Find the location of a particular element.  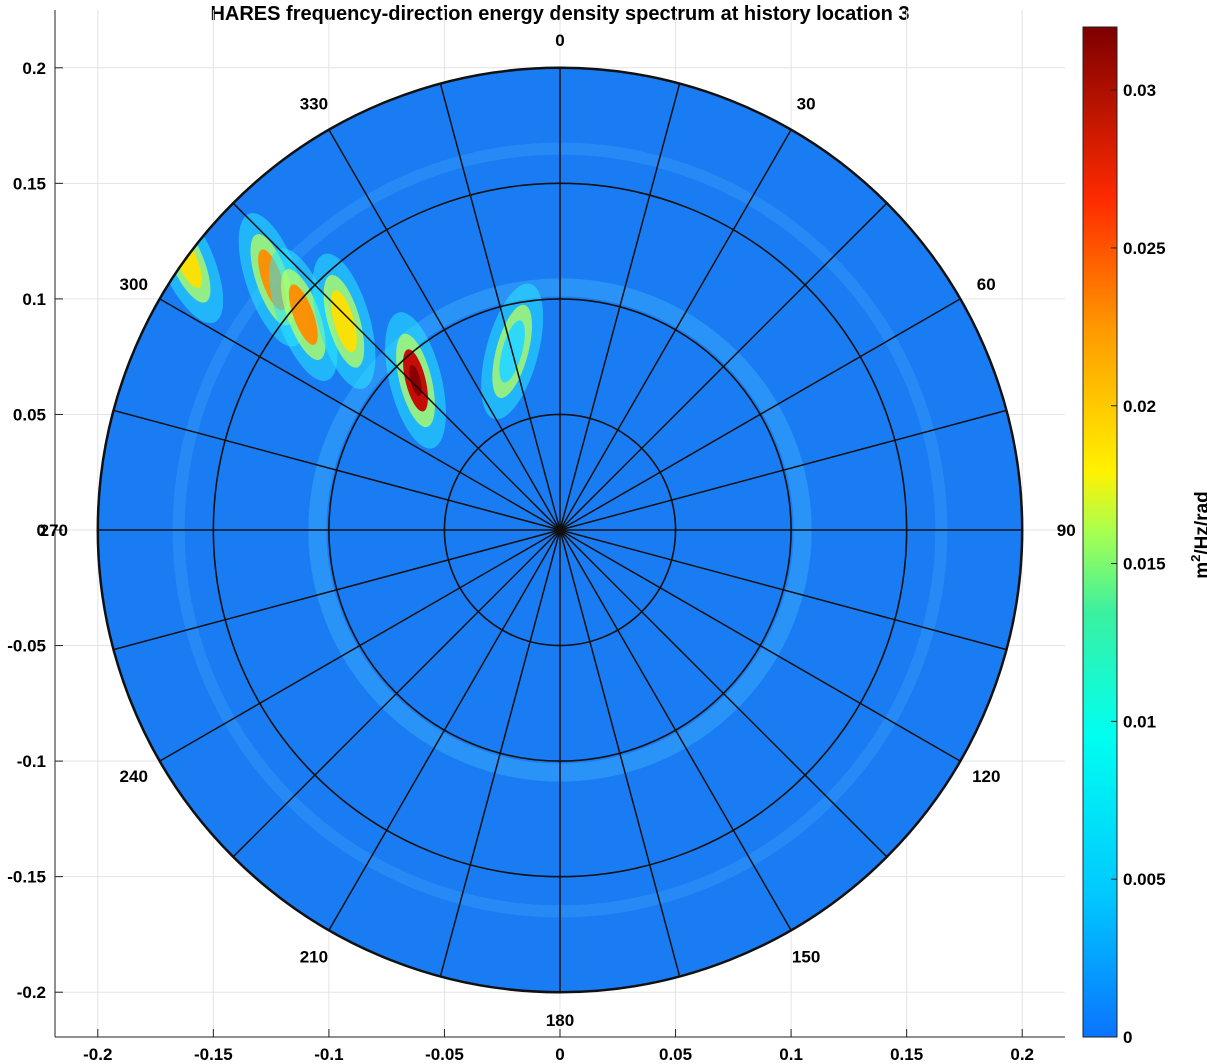

direction-label: 210 is located at coordinates (314, 956).